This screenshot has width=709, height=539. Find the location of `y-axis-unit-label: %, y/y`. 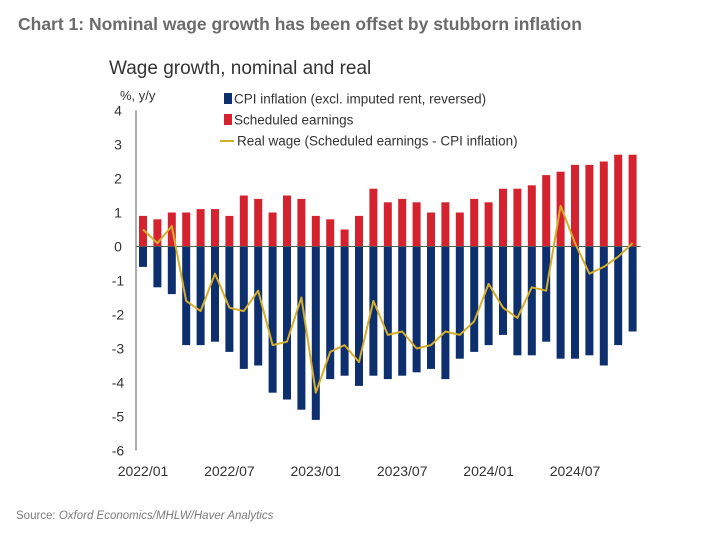

y-axis-unit-label: %, y/y is located at coordinates (138, 95).